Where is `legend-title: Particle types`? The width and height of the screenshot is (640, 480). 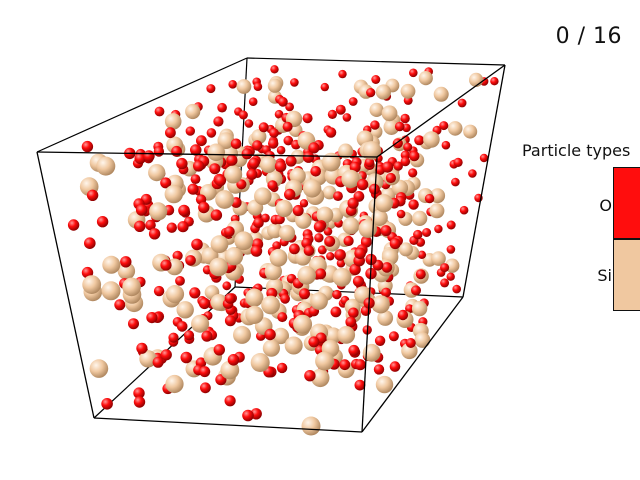
legend-title: Particle types is located at coordinates (576, 150).